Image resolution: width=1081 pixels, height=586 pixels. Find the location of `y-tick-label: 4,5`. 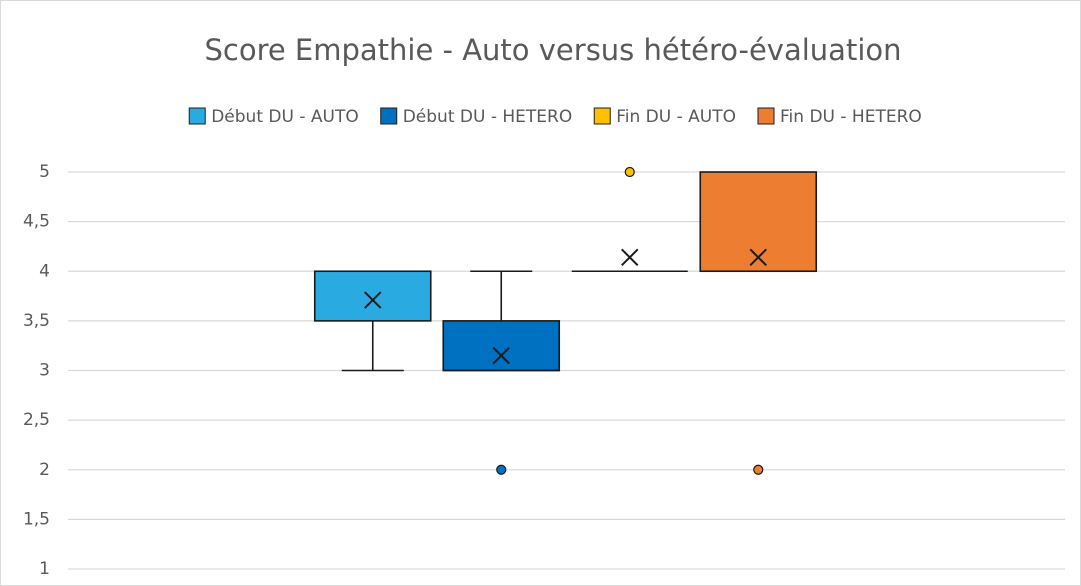

y-tick-label: 4,5 is located at coordinates (36, 222).